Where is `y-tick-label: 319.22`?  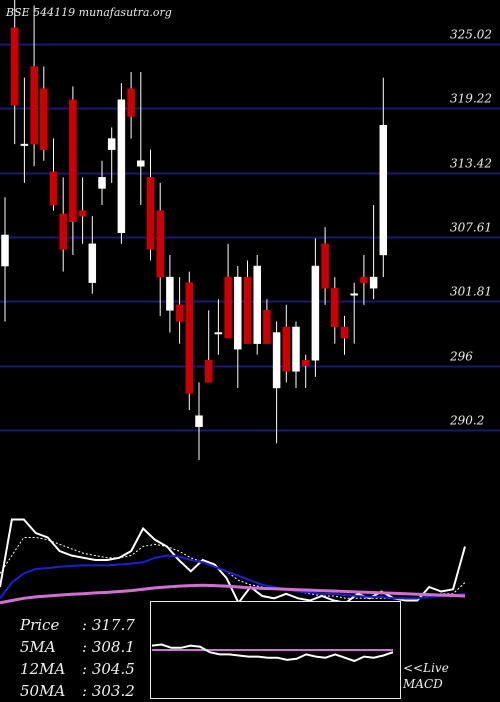 y-tick-label: 319.22 is located at coordinates (471, 99).